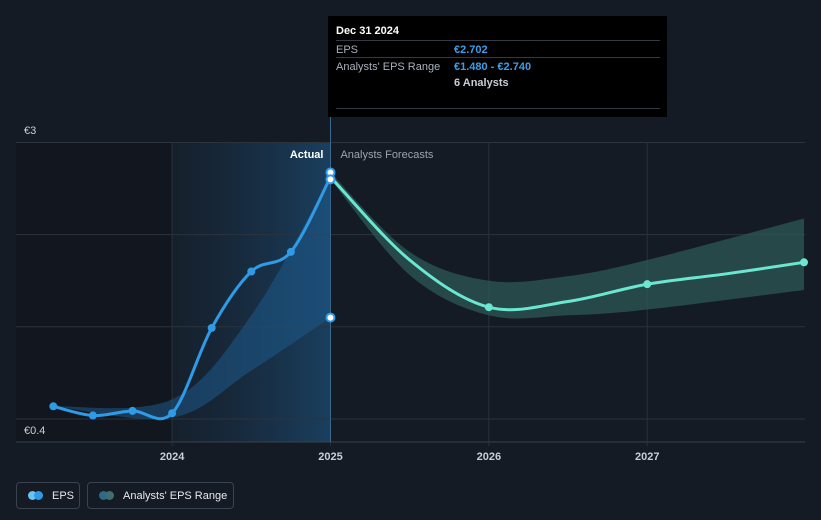 The width and height of the screenshot is (821, 520). I want to click on tooltip-date: Dec 31 2024, so click(367, 31).